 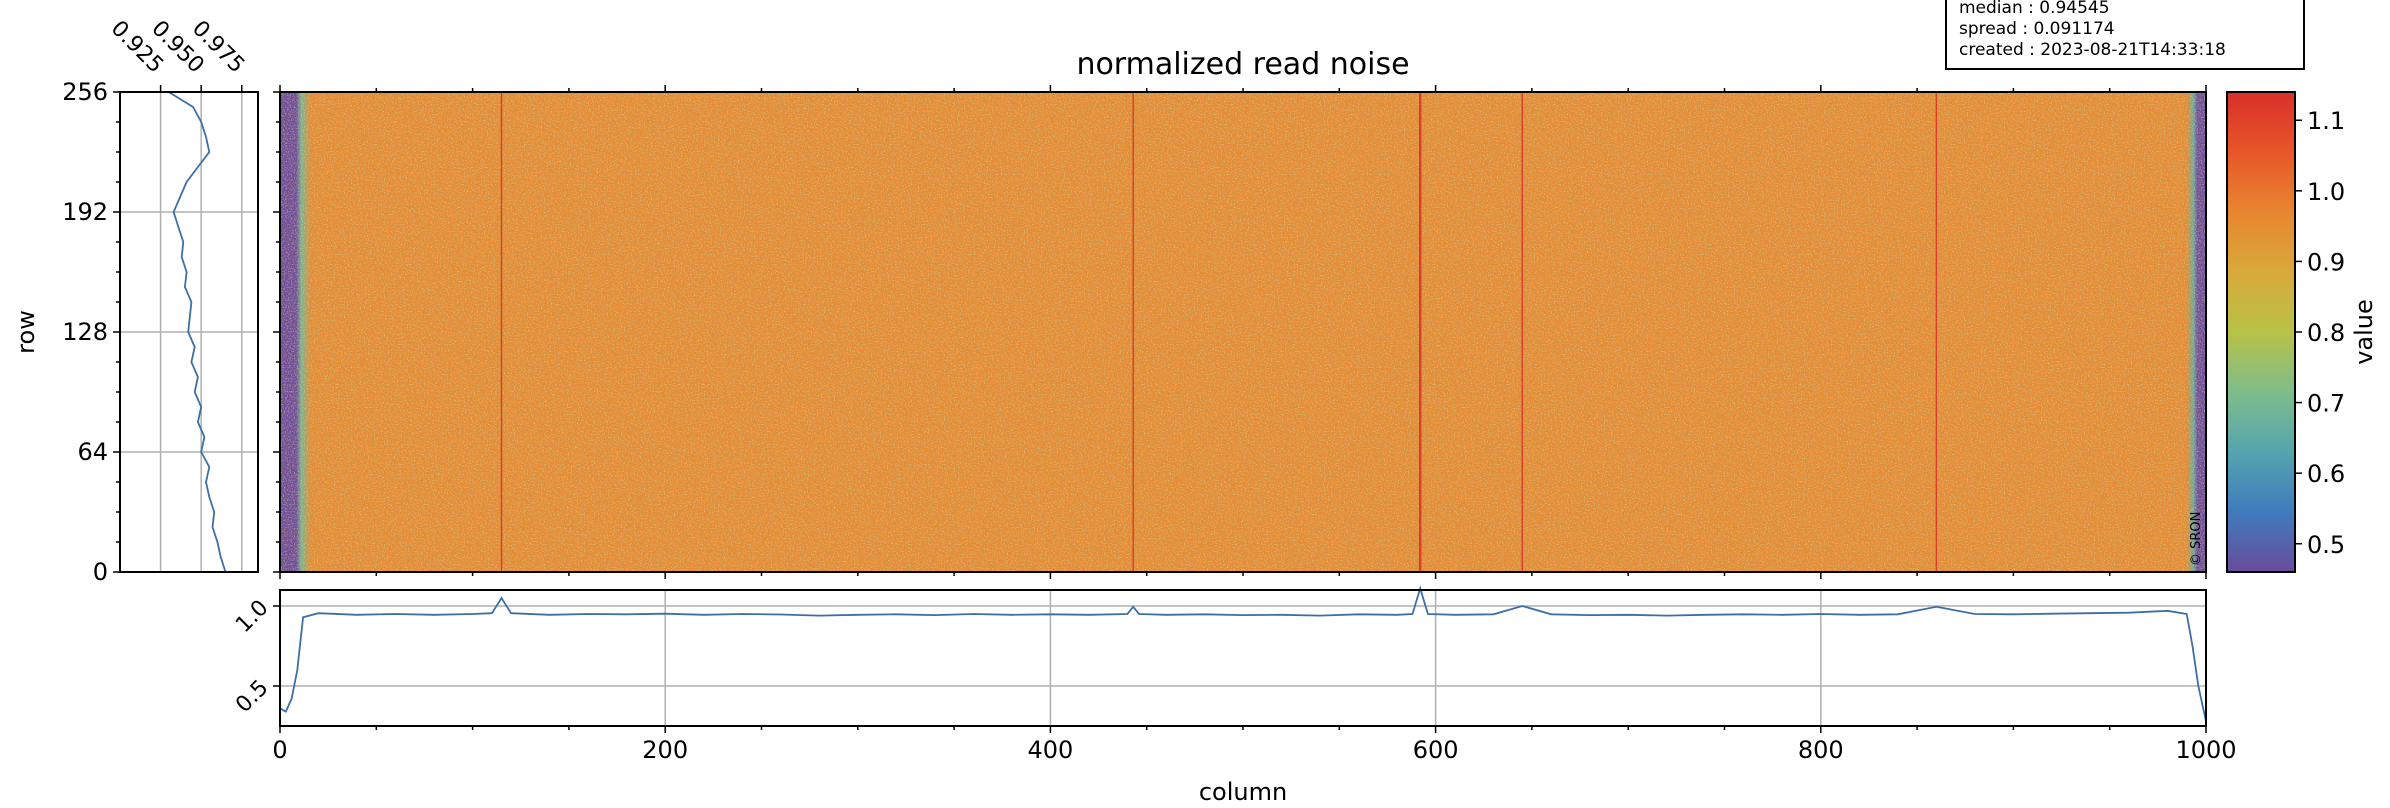 What do you see at coordinates (279, 750) in the screenshot?
I see `x-tick-label: 0` at bounding box center [279, 750].